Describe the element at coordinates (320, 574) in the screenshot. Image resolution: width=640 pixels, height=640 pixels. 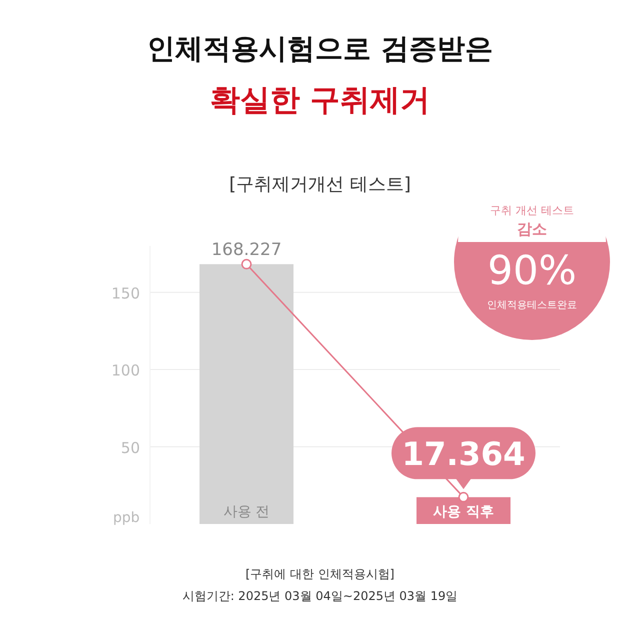
I see `text: [구취에 대한 인체적용시험]` at that location.